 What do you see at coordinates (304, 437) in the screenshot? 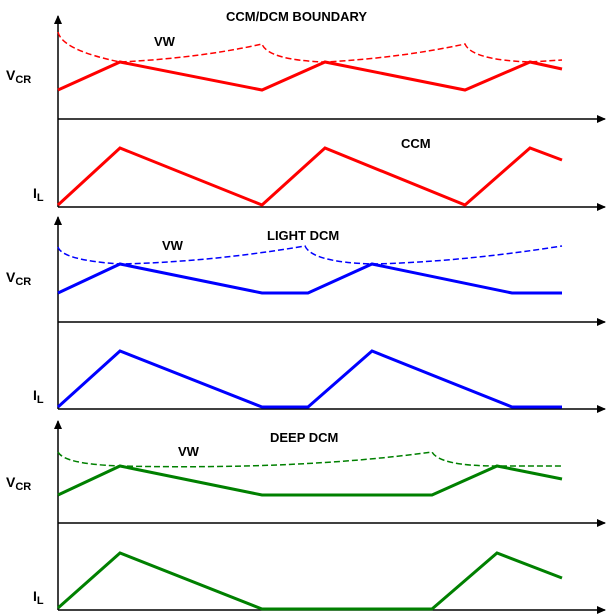
I see `panel-title: DEEP DCM` at bounding box center [304, 437].